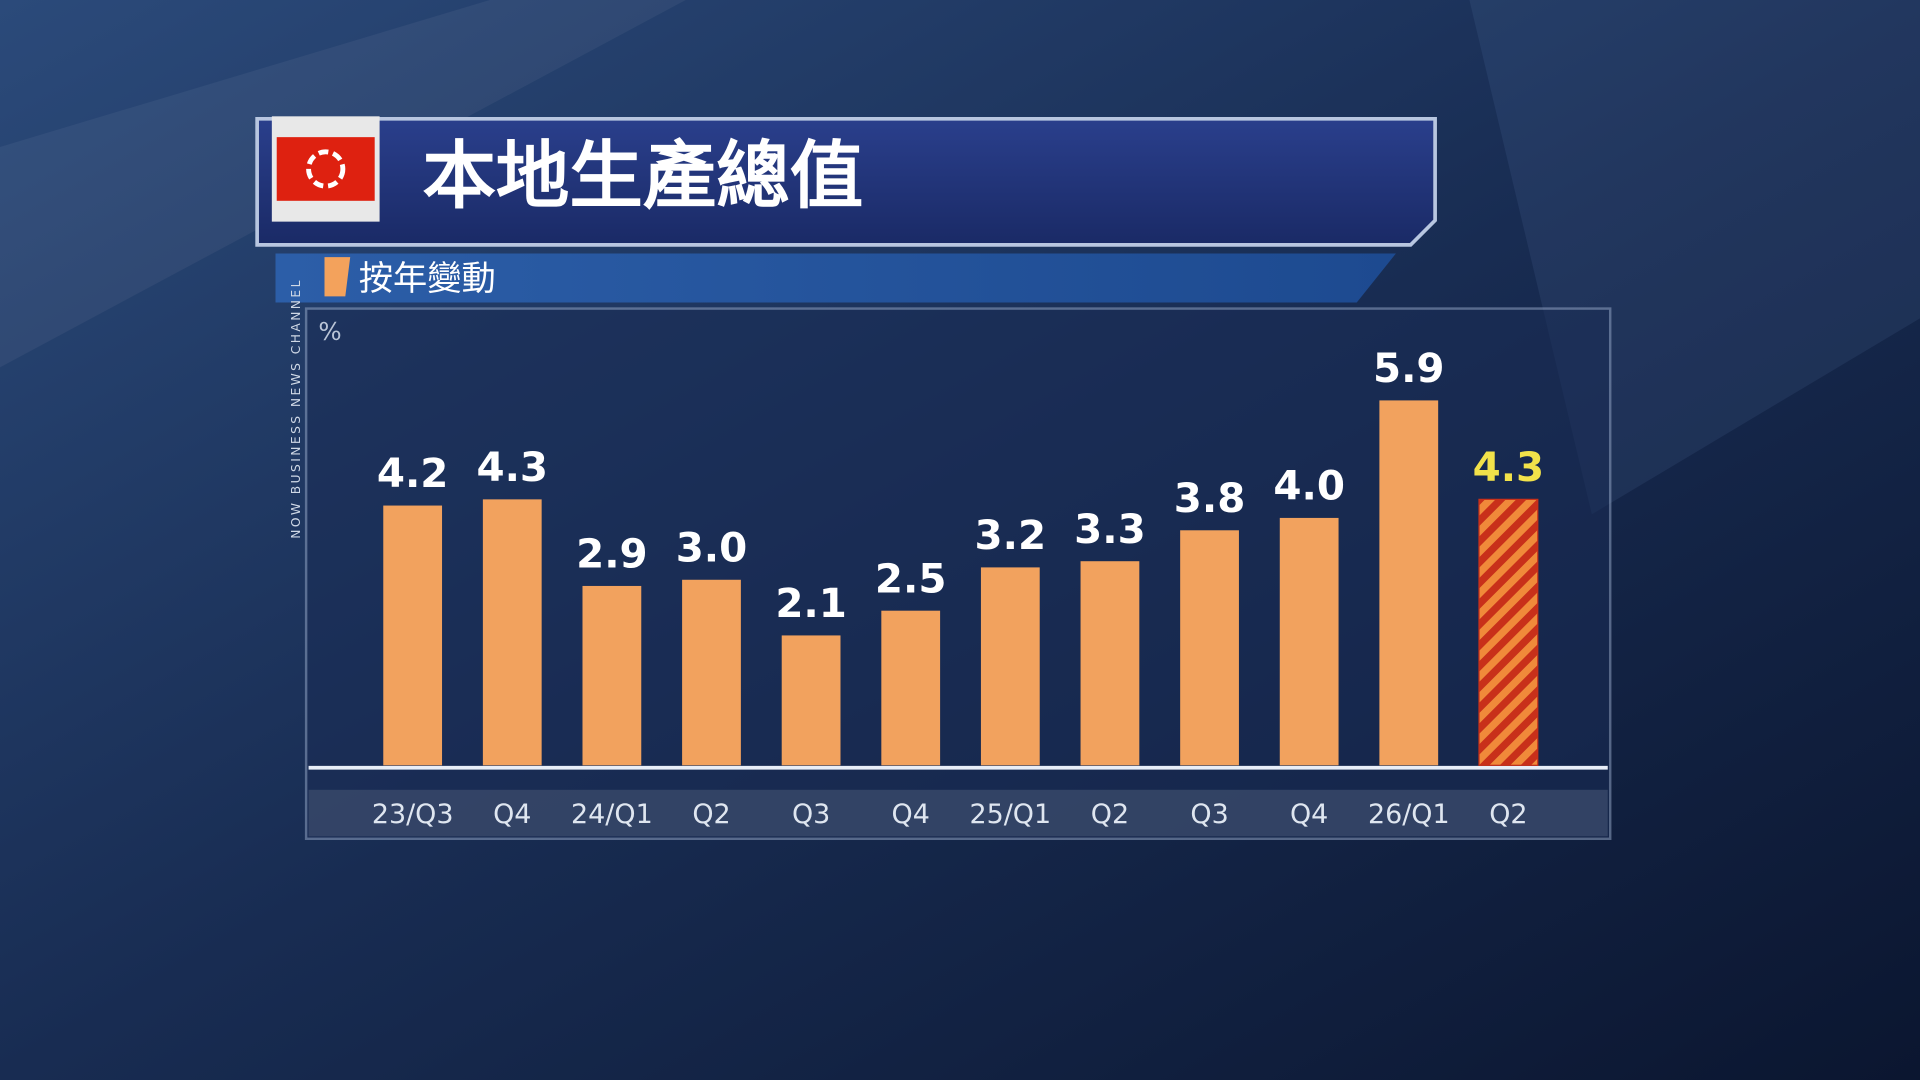 This screenshot has height=1080, width=1920. I want to click on value-label: 5.9, so click(1409, 368).